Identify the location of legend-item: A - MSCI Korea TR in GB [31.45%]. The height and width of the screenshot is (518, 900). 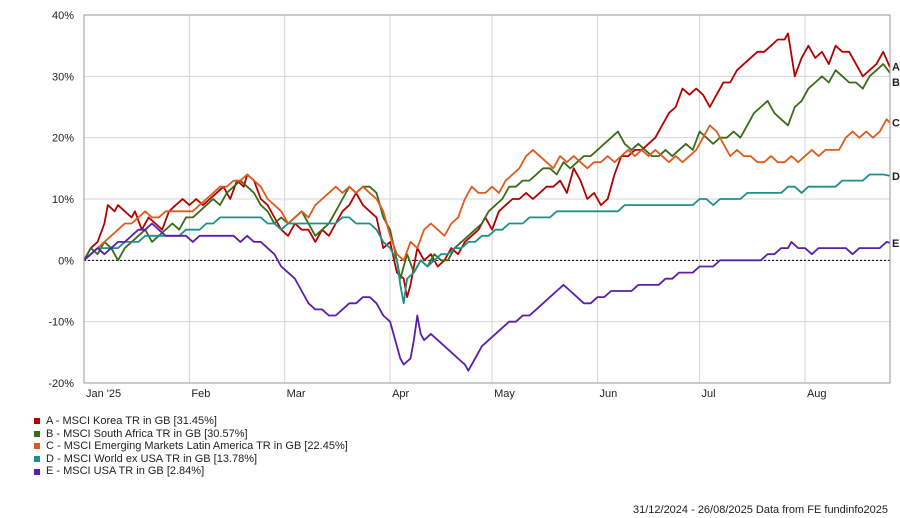
(191, 421).